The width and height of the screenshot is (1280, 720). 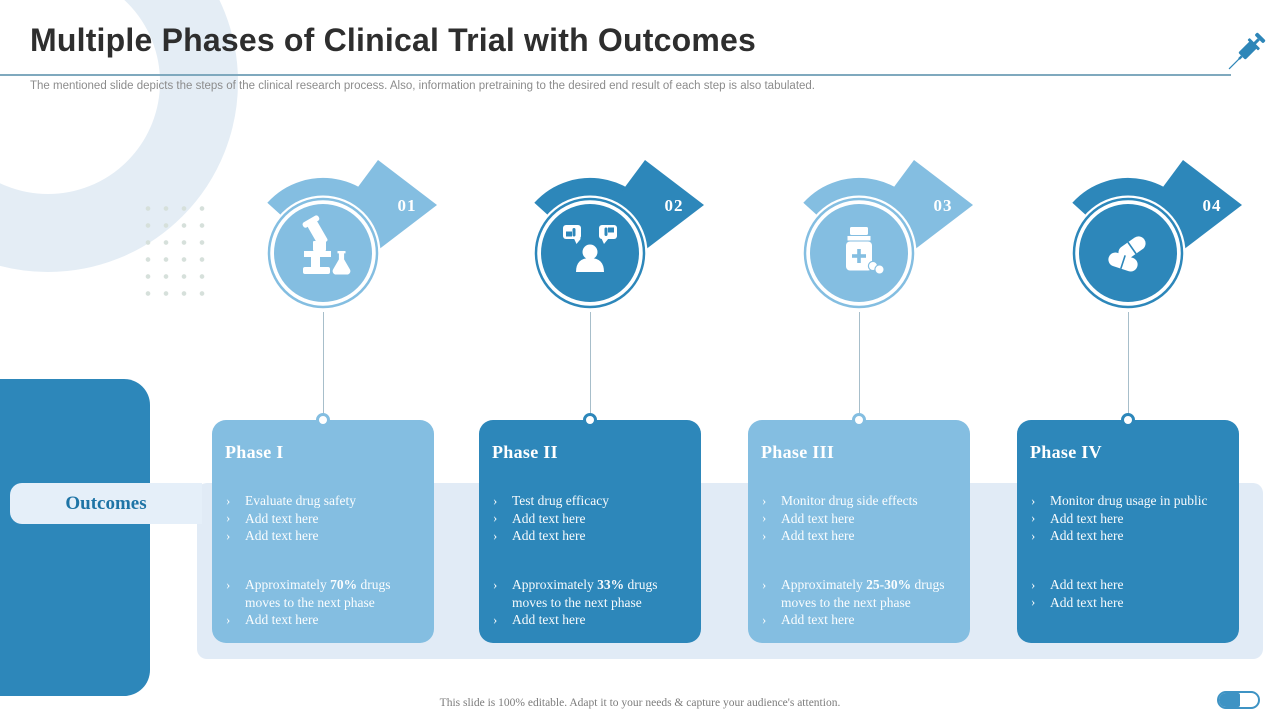 I want to click on bullet-item: › Monitor drug usage in public, so click(x=1119, y=500).